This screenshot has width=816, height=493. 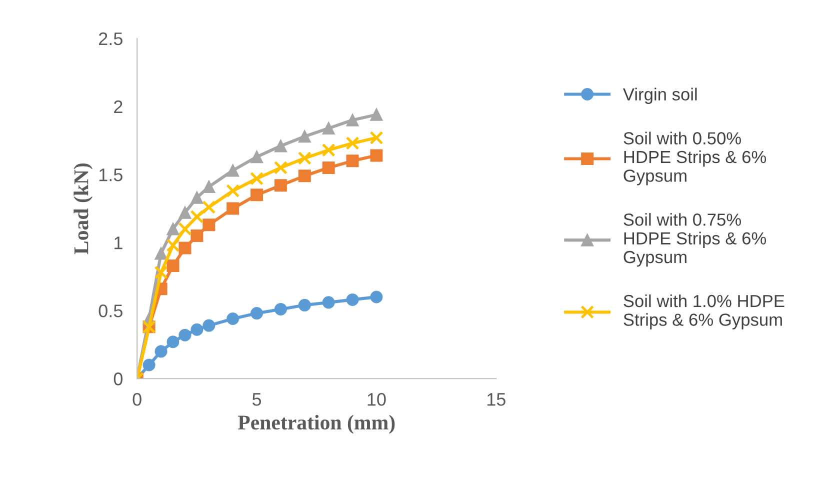 What do you see at coordinates (695, 159) in the screenshot?
I see `legend-label: Soil with 0.50% HDPE Strips & 6% Gypsum` at bounding box center [695, 159].